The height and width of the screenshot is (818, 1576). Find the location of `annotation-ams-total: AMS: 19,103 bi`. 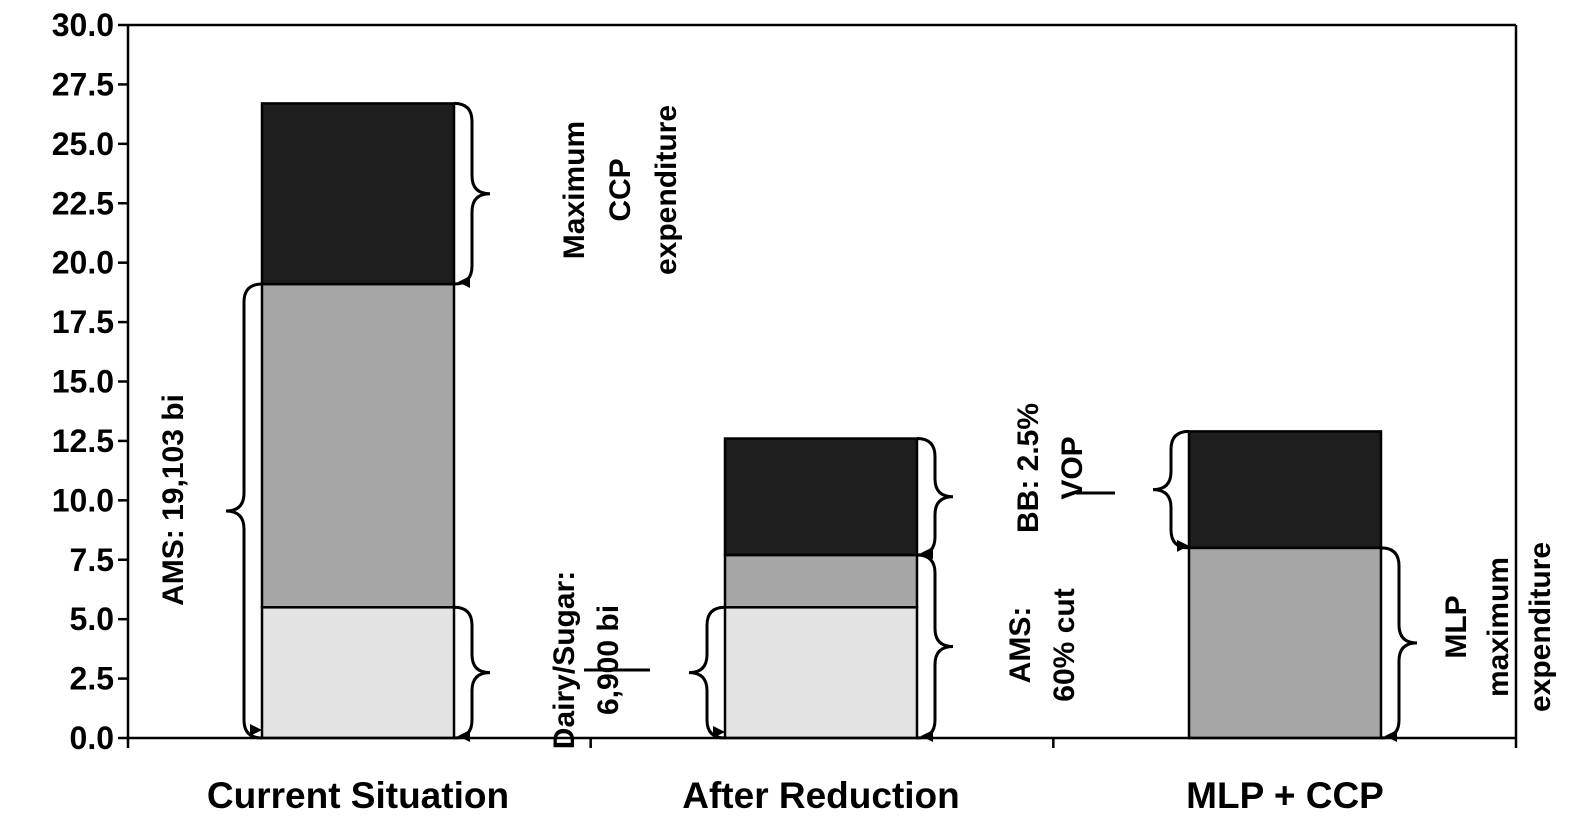

annotation-ams-total: AMS: 19,103 bi is located at coordinates (173, 500).